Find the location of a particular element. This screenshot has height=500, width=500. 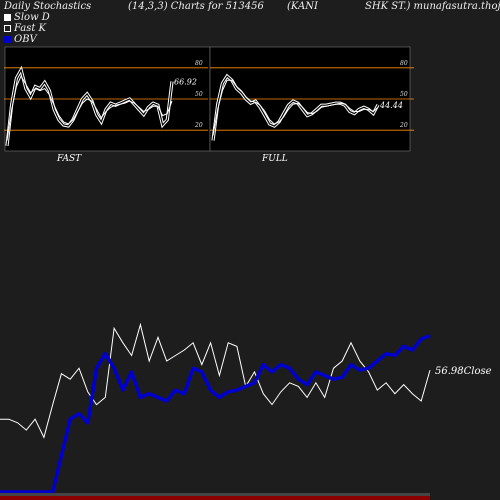

legend-fast-k: Fast K is located at coordinates (25, 28).